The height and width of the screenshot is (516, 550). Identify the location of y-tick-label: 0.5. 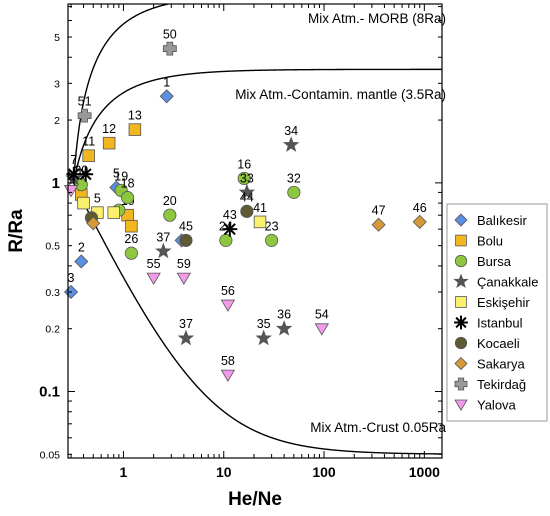
(52, 247).